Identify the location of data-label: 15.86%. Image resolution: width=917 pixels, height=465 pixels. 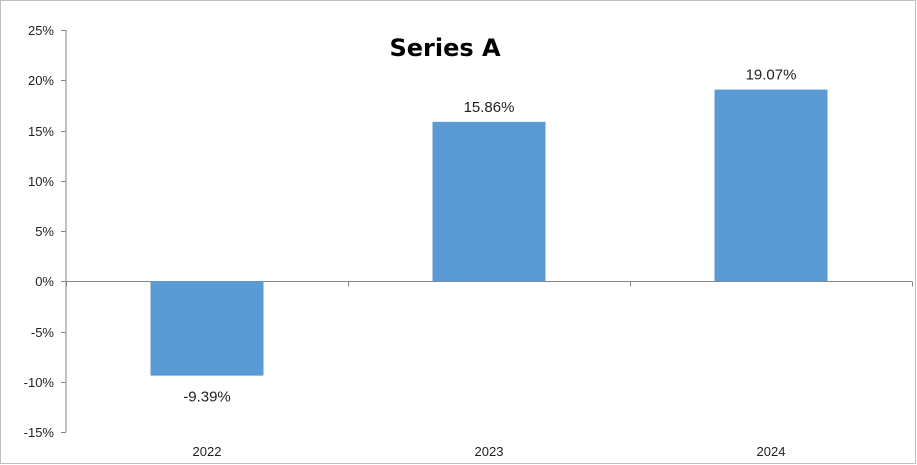
(489, 107).